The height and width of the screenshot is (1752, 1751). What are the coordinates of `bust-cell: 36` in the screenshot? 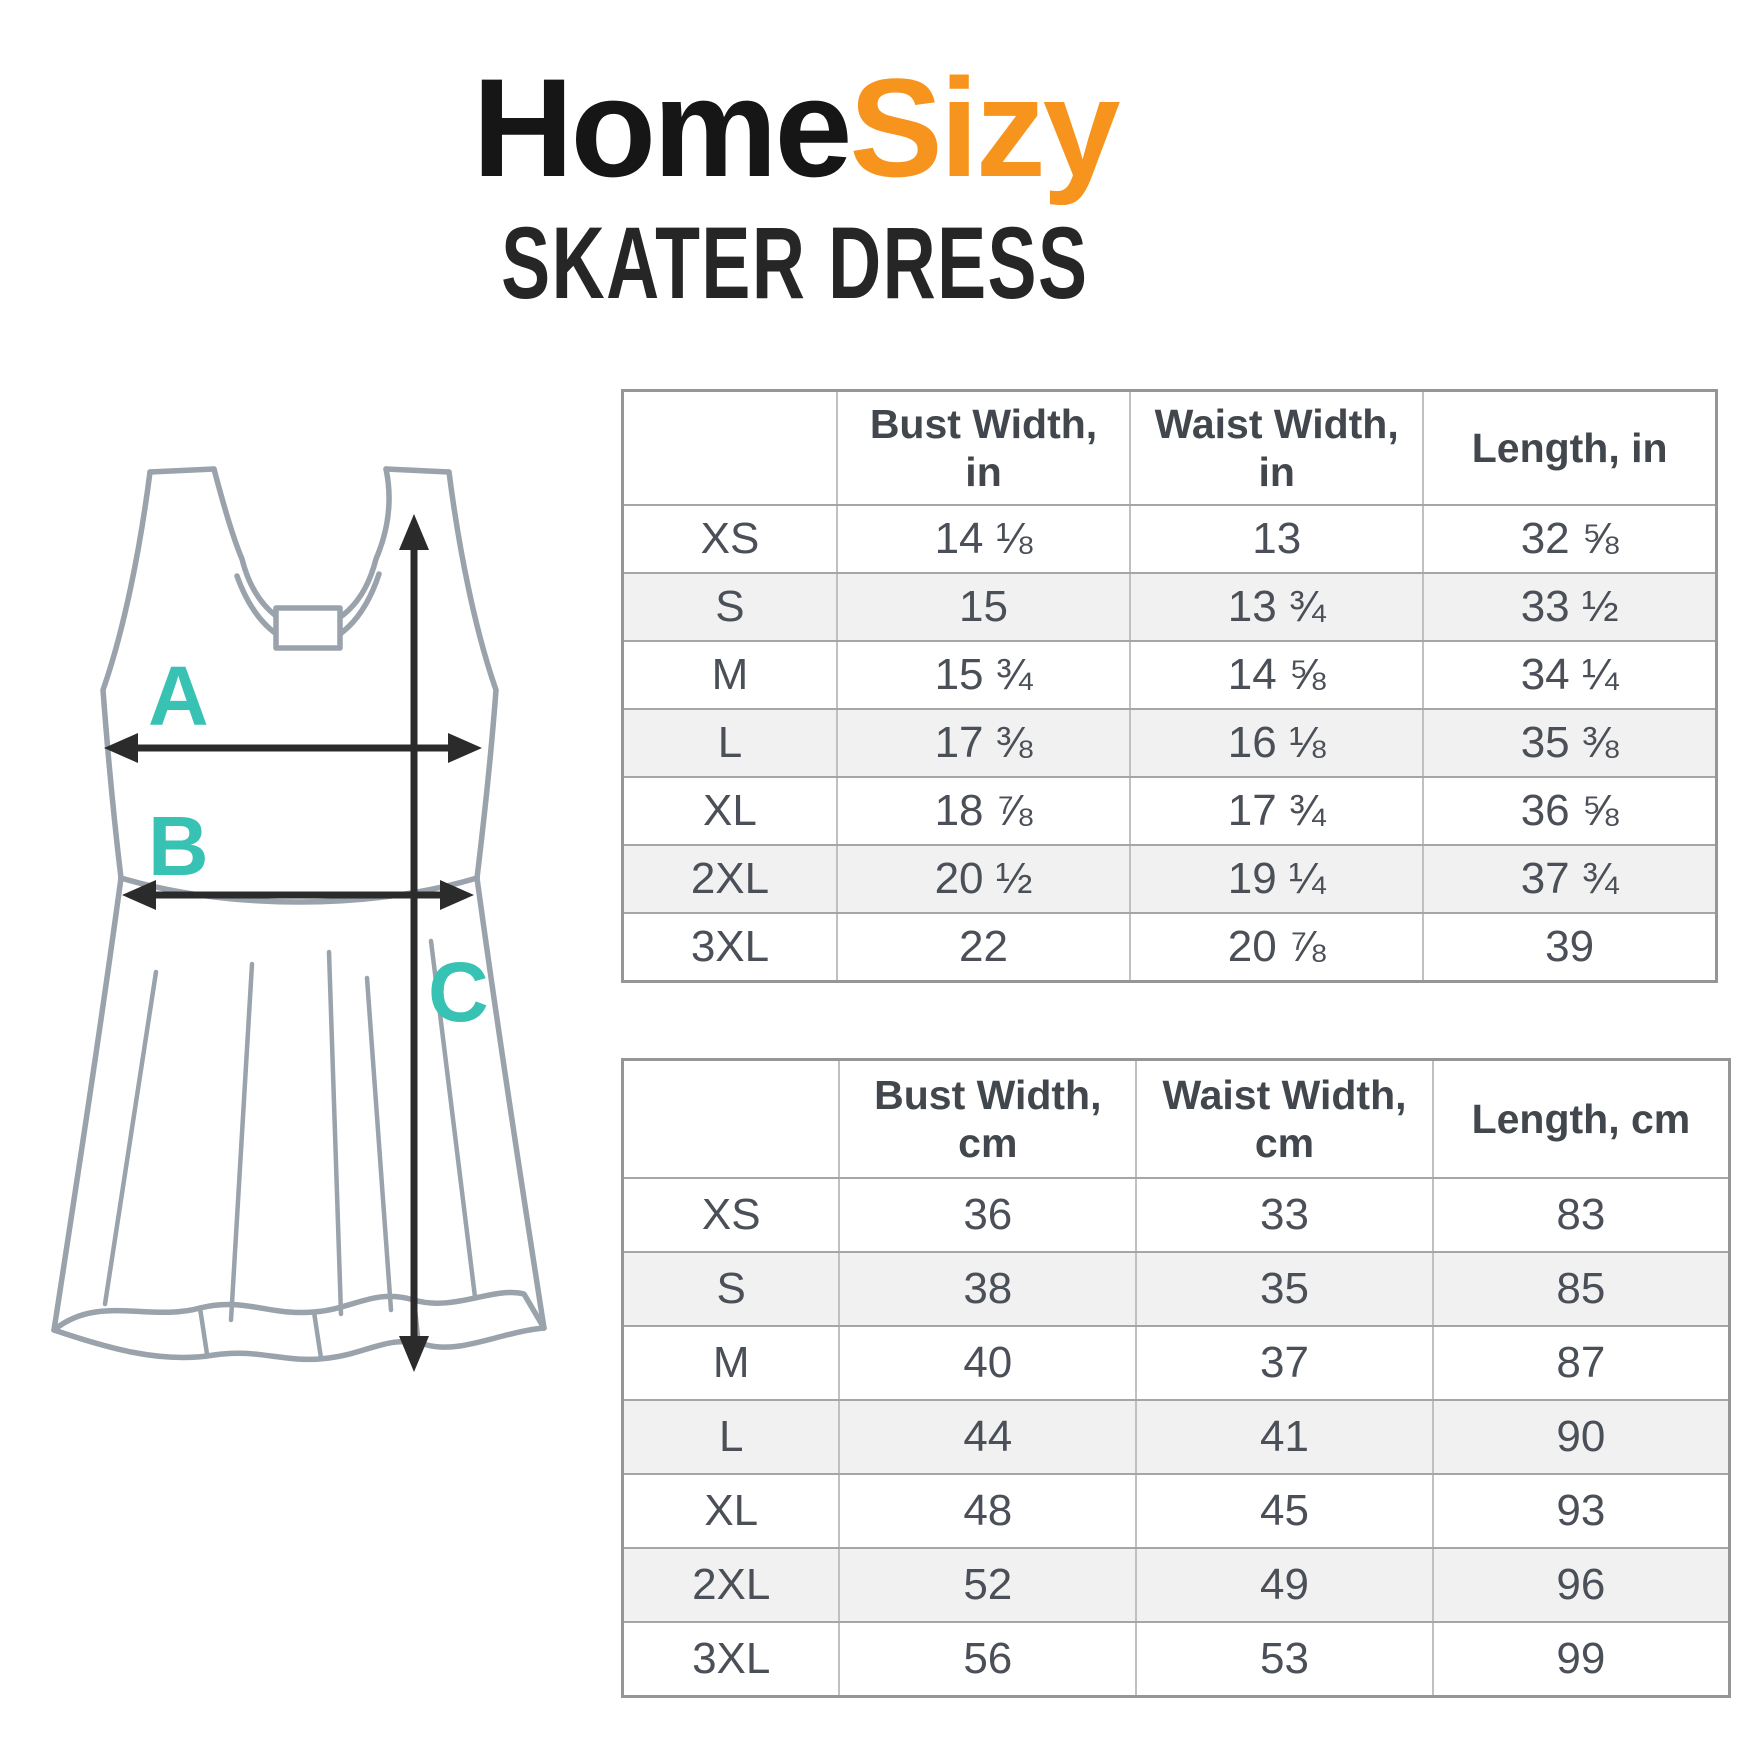 It's located at (988, 1215).